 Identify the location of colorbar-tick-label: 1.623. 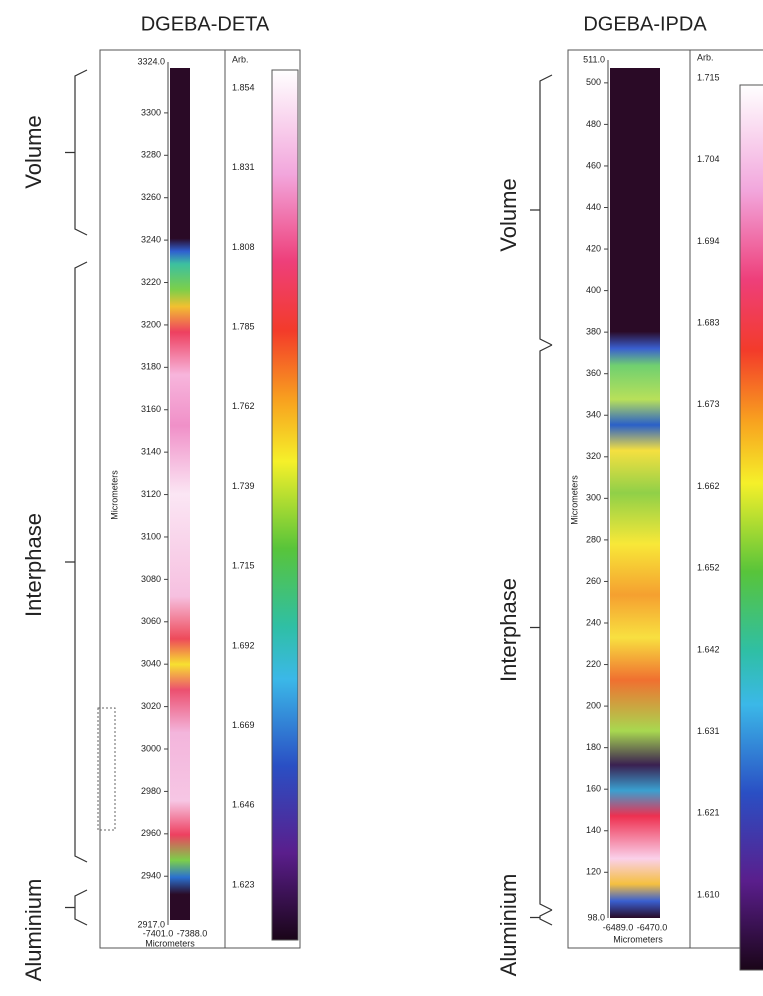
(243, 884).